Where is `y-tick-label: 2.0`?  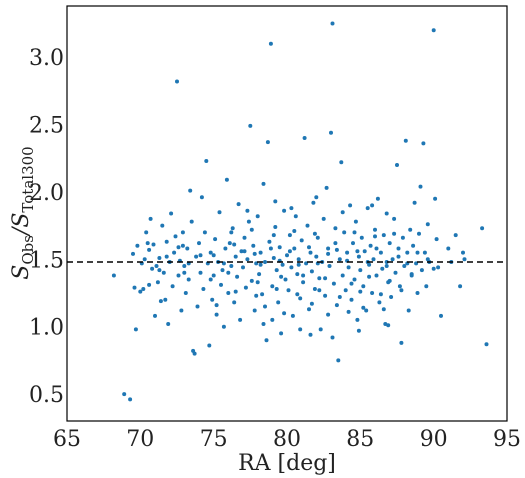
y-tick-label: 2.0 is located at coordinates (46, 193).